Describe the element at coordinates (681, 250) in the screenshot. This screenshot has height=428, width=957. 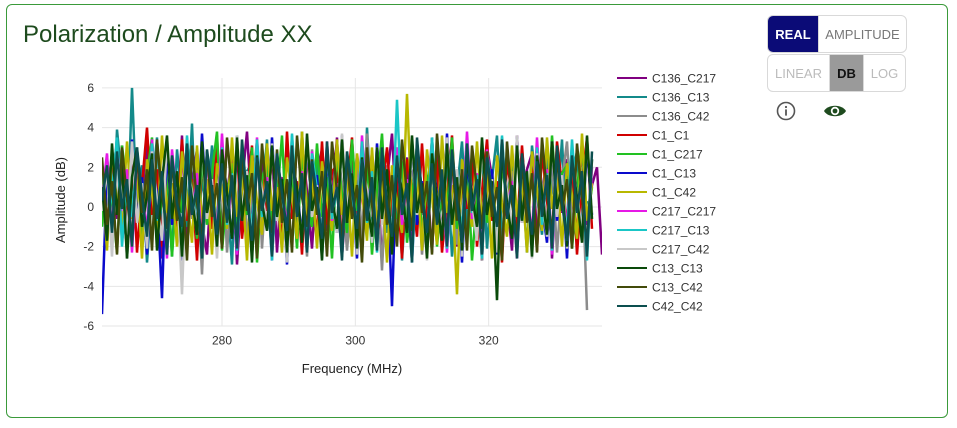
I see `legend-label: C217_C42` at that location.